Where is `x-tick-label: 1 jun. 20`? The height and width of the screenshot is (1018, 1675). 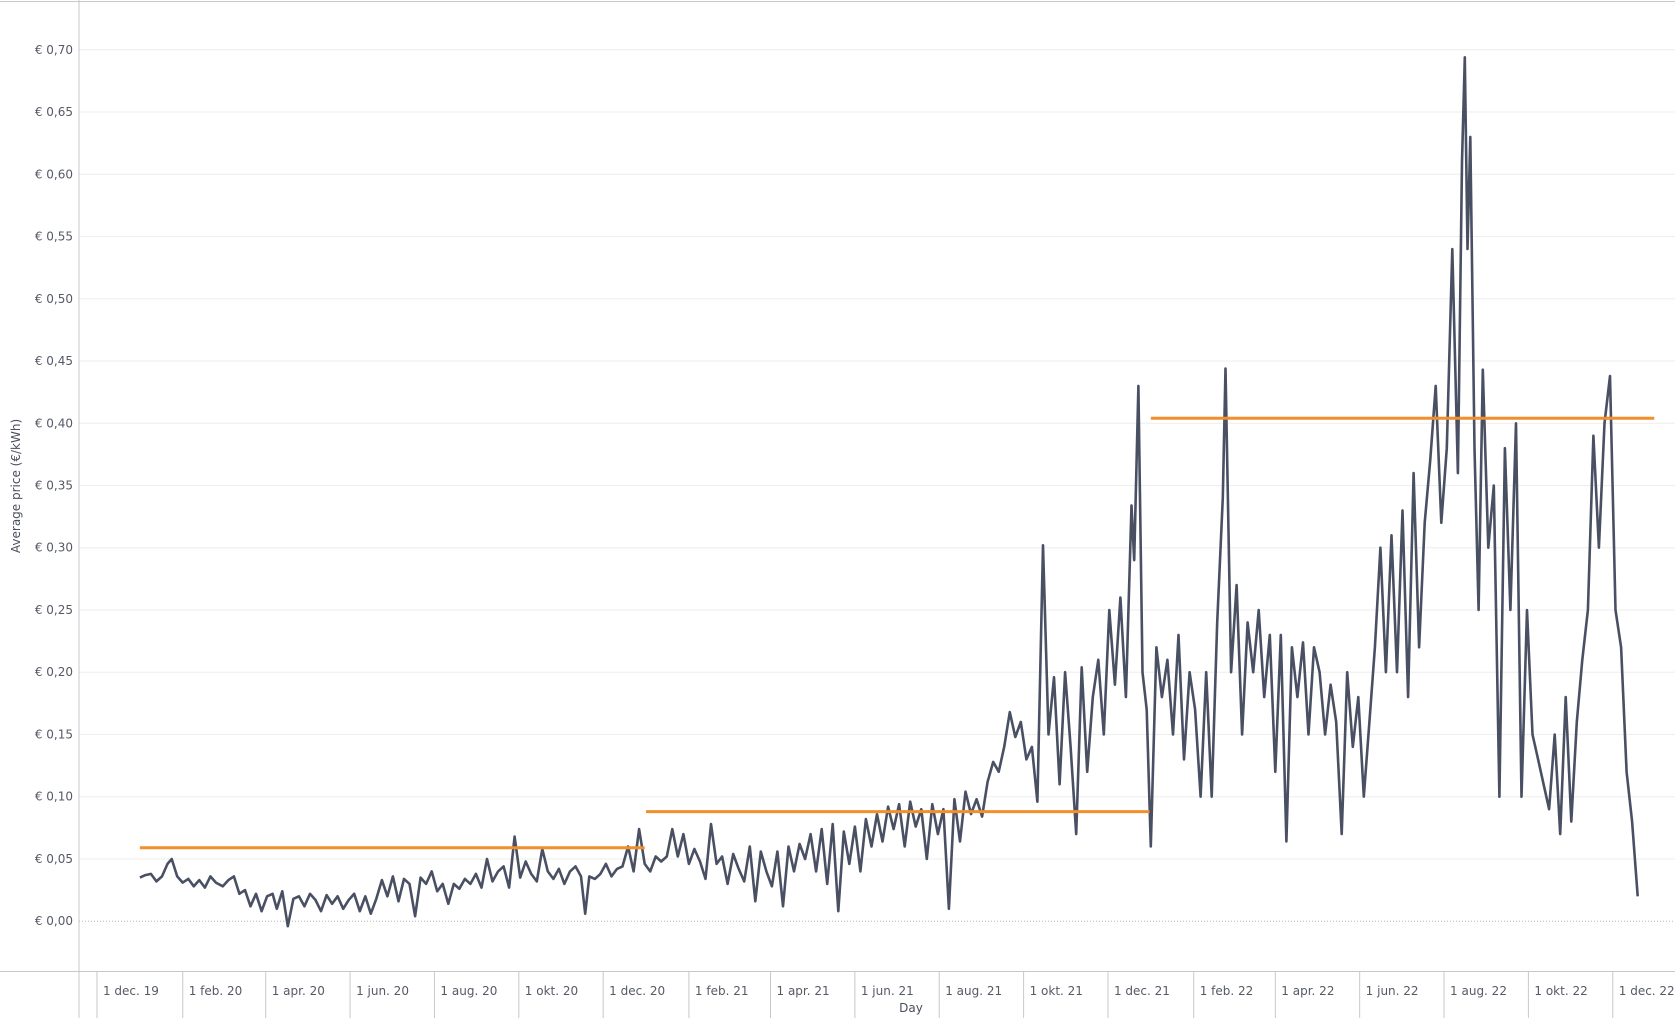
x-tick-label: 1 jun. 20 is located at coordinates (382, 991).